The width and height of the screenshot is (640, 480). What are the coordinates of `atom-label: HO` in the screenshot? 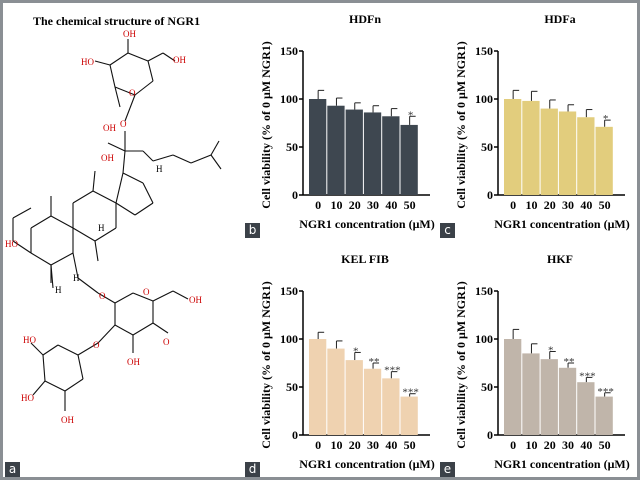 It's located at (87, 62).